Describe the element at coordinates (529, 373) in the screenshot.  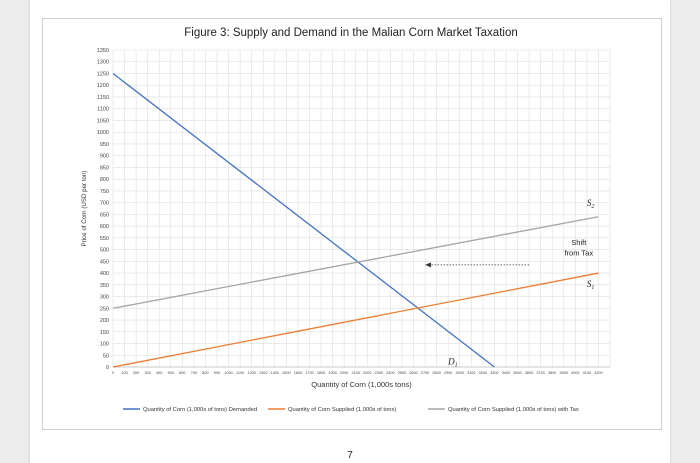
I see `x-tick-label: 3600` at that location.